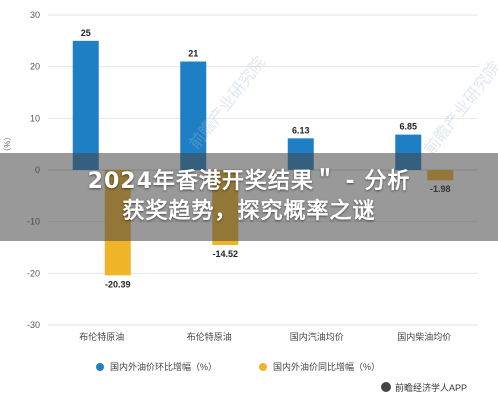 Image resolution: width=498 pixels, height=400 pixels. I want to click on y-tick-label: -20, so click(33, 273).